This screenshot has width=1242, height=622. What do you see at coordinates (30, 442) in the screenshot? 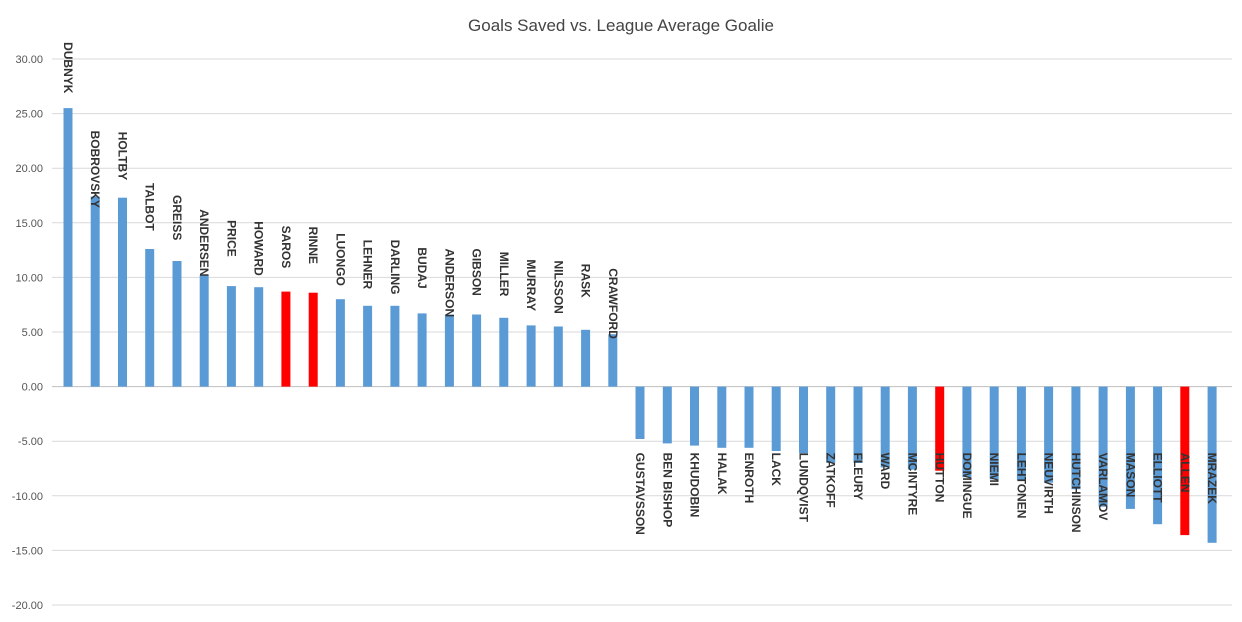
I see `y-tick-label: -5.00` at bounding box center [30, 442].